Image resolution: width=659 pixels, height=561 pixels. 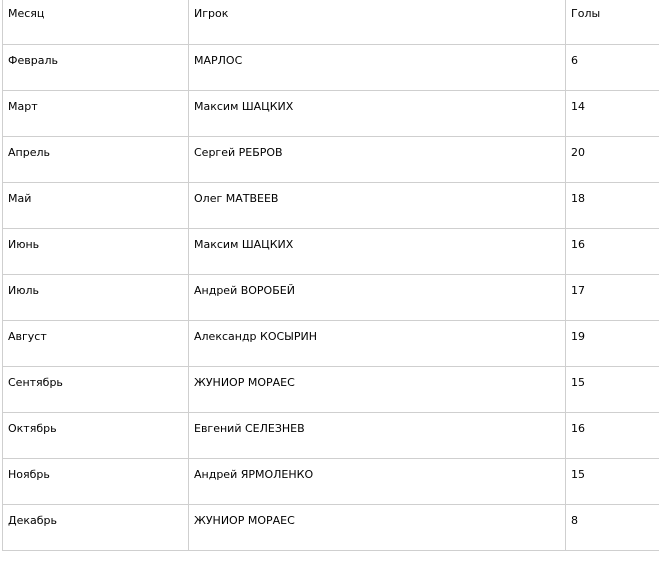 I want to click on cell-month: Октябрь, so click(x=95, y=435).